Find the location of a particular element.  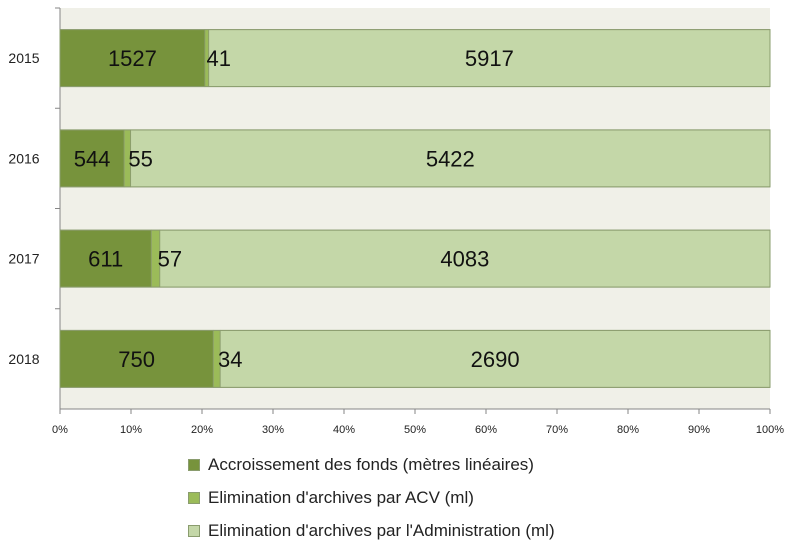

data-label: 611 is located at coordinates (105, 259).